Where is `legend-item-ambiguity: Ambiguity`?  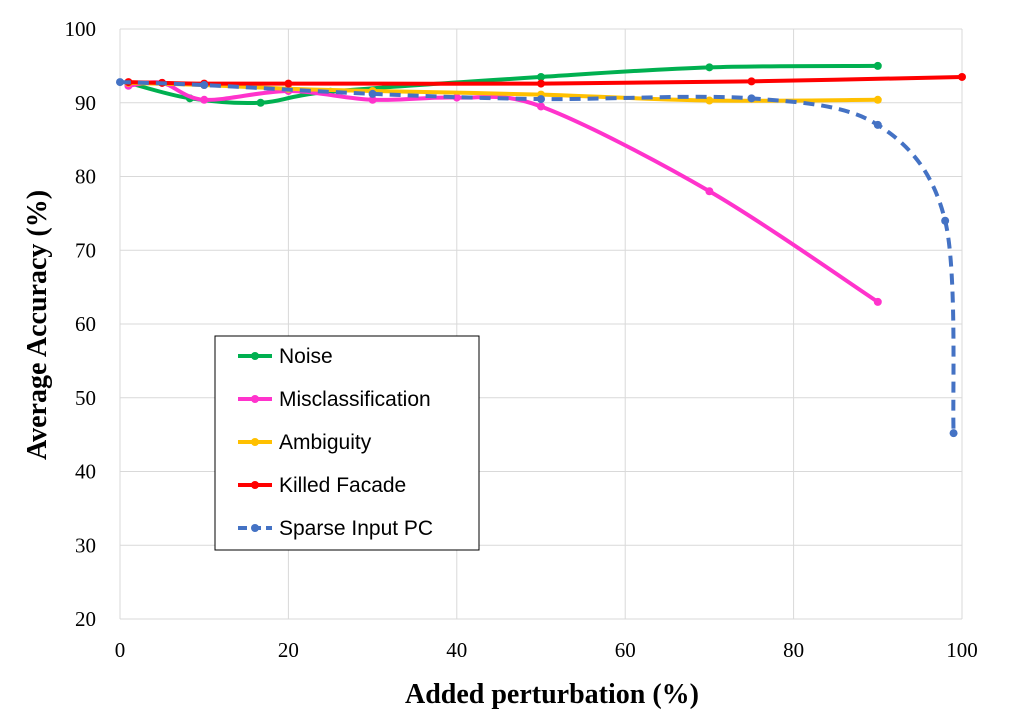 legend-item-ambiguity: Ambiguity is located at coordinates (305, 442).